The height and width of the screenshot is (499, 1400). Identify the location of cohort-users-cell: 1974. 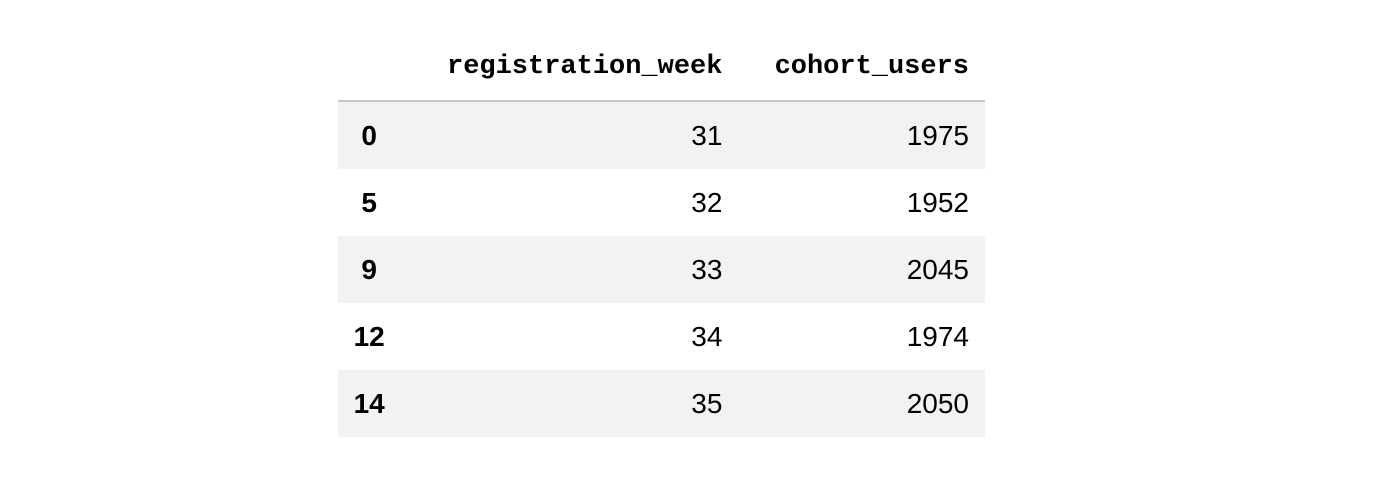
(937, 336).